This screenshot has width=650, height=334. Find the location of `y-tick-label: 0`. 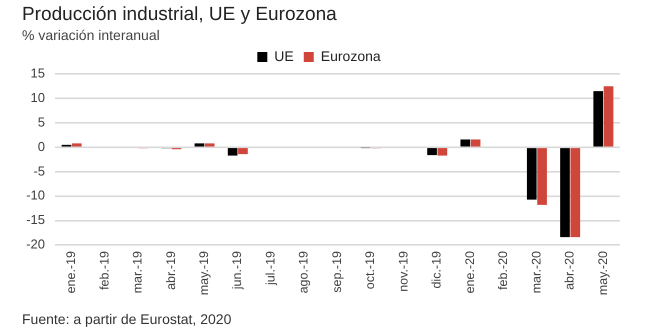

y-tick-label: 0 is located at coordinates (41, 146).